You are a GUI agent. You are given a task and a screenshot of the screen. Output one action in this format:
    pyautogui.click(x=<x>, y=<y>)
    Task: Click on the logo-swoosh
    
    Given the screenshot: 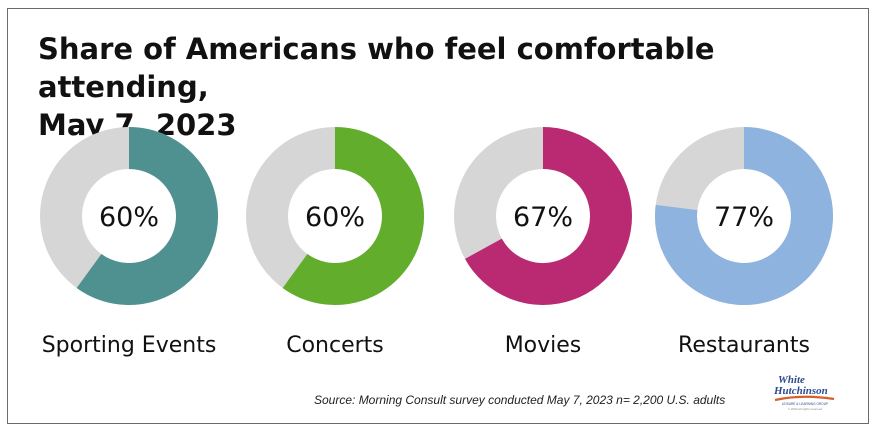 What is the action you would take?
    pyautogui.click(x=804, y=398)
    